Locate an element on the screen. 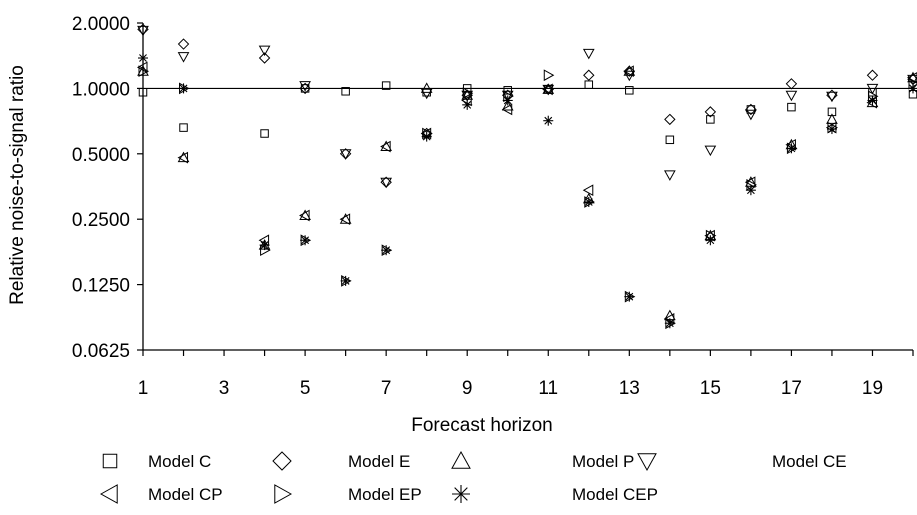  x-tick-label: 13 is located at coordinates (629, 388).